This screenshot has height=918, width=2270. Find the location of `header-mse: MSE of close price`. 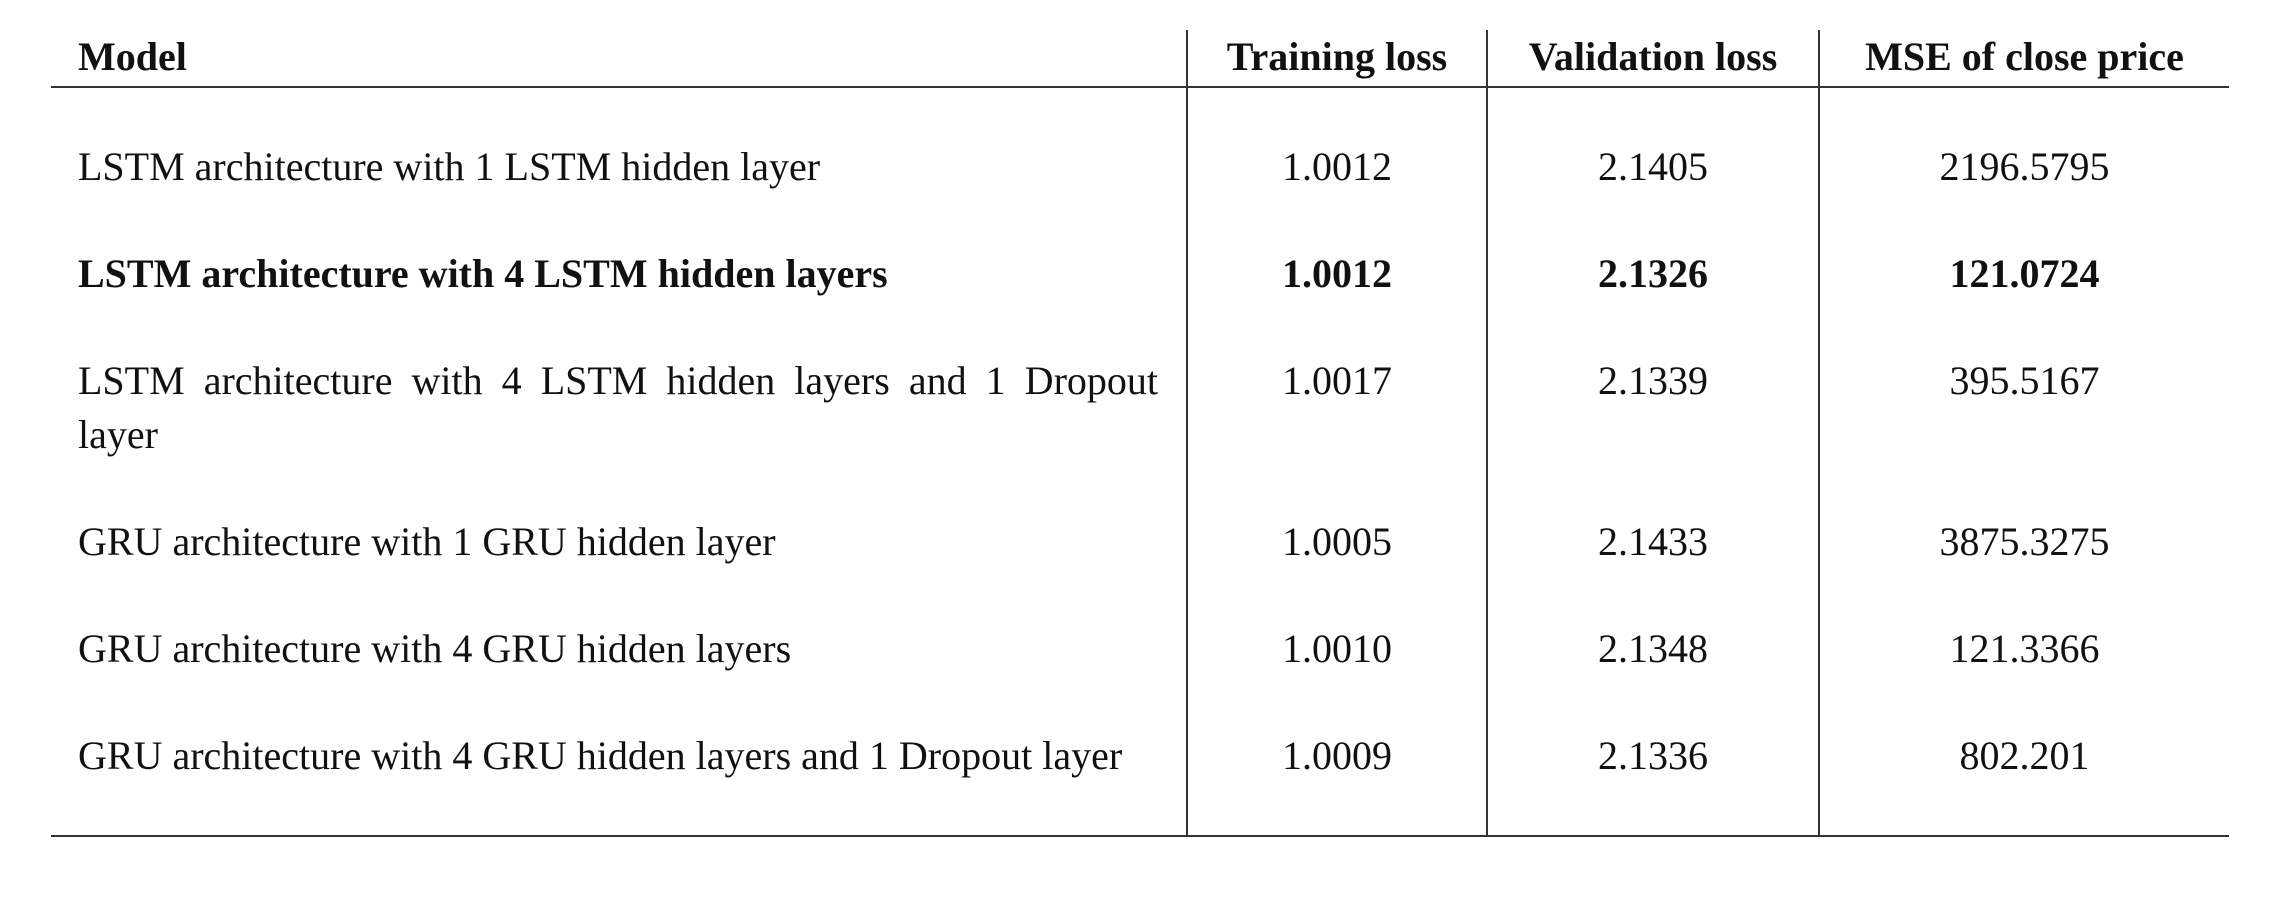

header-mse: MSE of close price is located at coordinates (2023, 59).